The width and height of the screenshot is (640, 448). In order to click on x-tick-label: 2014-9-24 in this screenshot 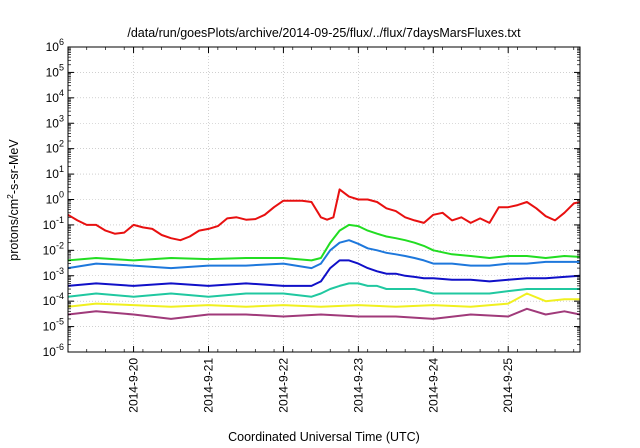, I will do `click(433, 385)`.